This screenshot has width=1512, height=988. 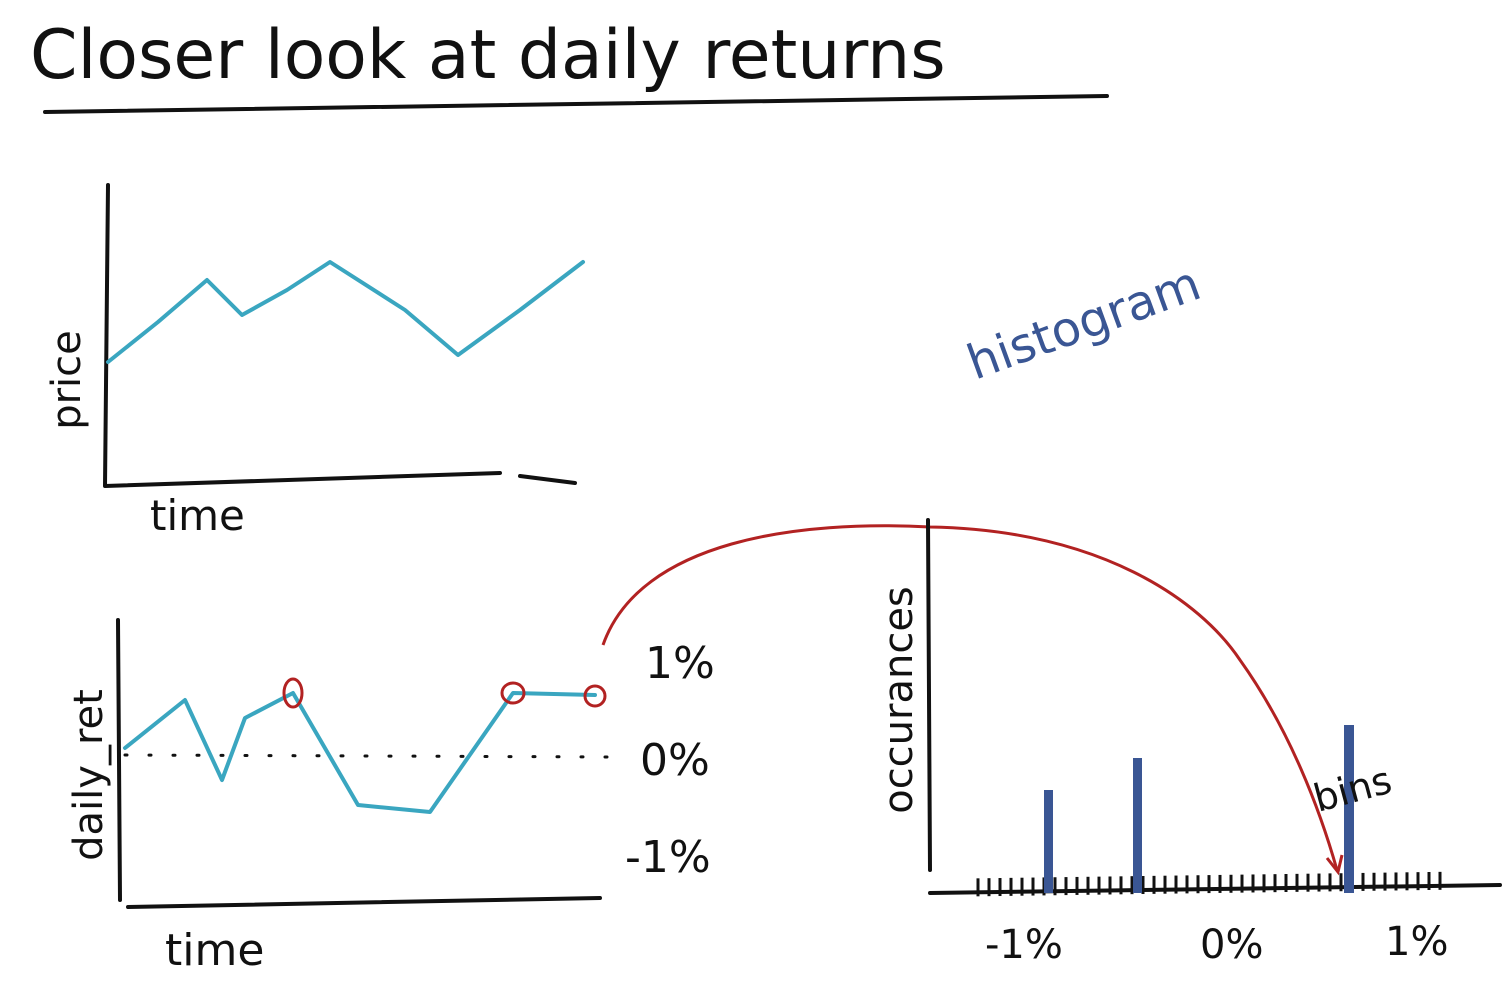 I want to click on bin-ticks, so click(x=1209, y=884).